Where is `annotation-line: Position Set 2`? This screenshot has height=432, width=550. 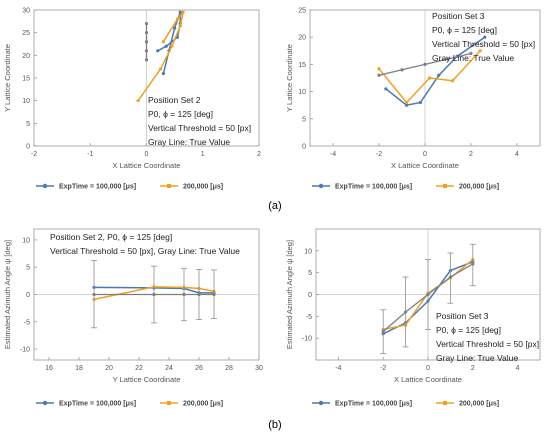
annotation-line: Position Set 2 is located at coordinates (174, 100).